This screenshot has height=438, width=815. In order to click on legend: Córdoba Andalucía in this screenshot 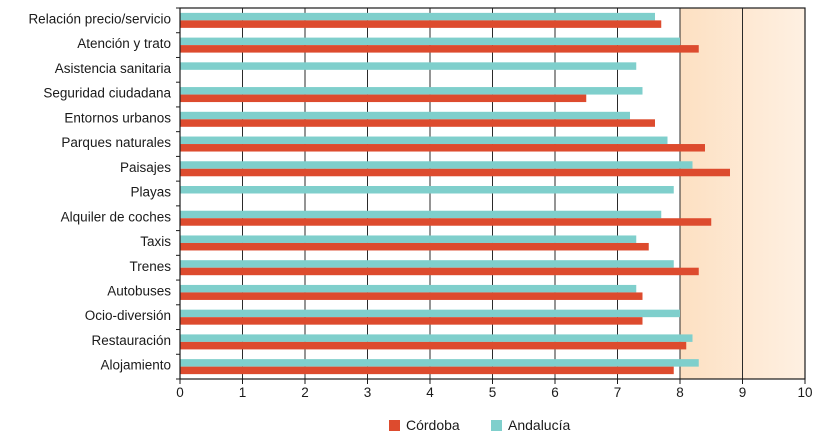, I will do `click(479, 425)`.